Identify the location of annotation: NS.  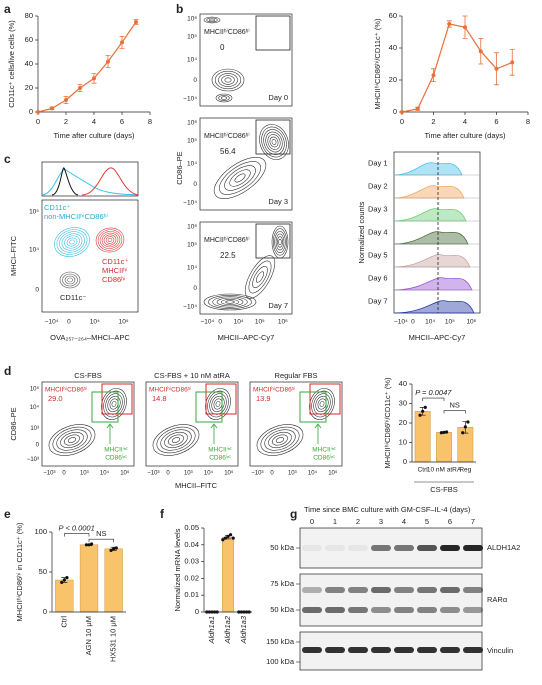
(101, 533).